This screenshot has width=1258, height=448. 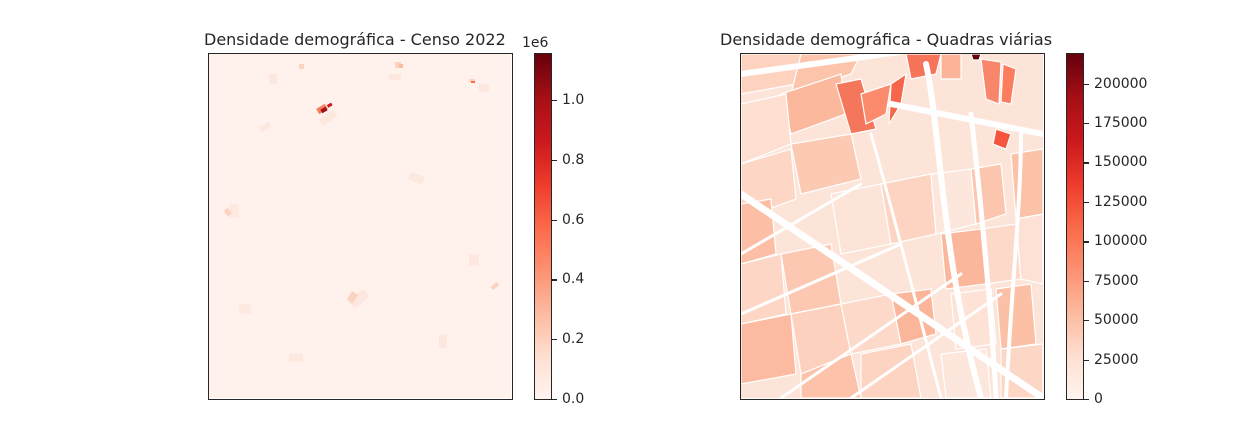 What do you see at coordinates (355, 39) in the screenshot?
I see `left-map-title: Densidade demográfica - Censo 2022` at bounding box center [355, 39].